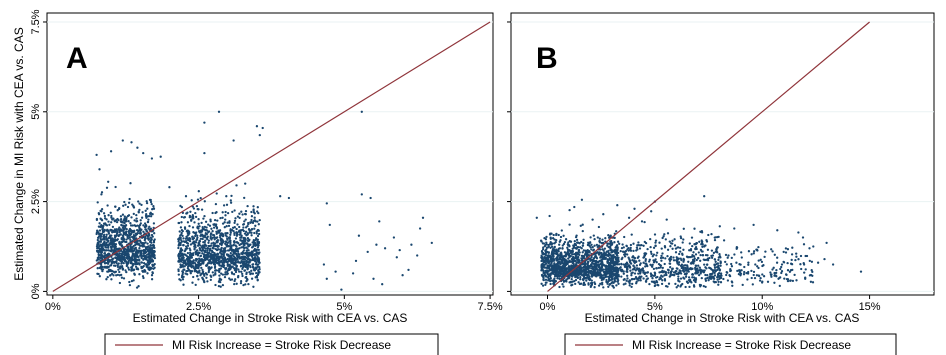 The height and width of the screenshot is (355, 946). What do you see at coordinates (490, 307) in the screenshot?
I see `x-tick-label-a-3: 7.5%` at bounding box center [490, 307].